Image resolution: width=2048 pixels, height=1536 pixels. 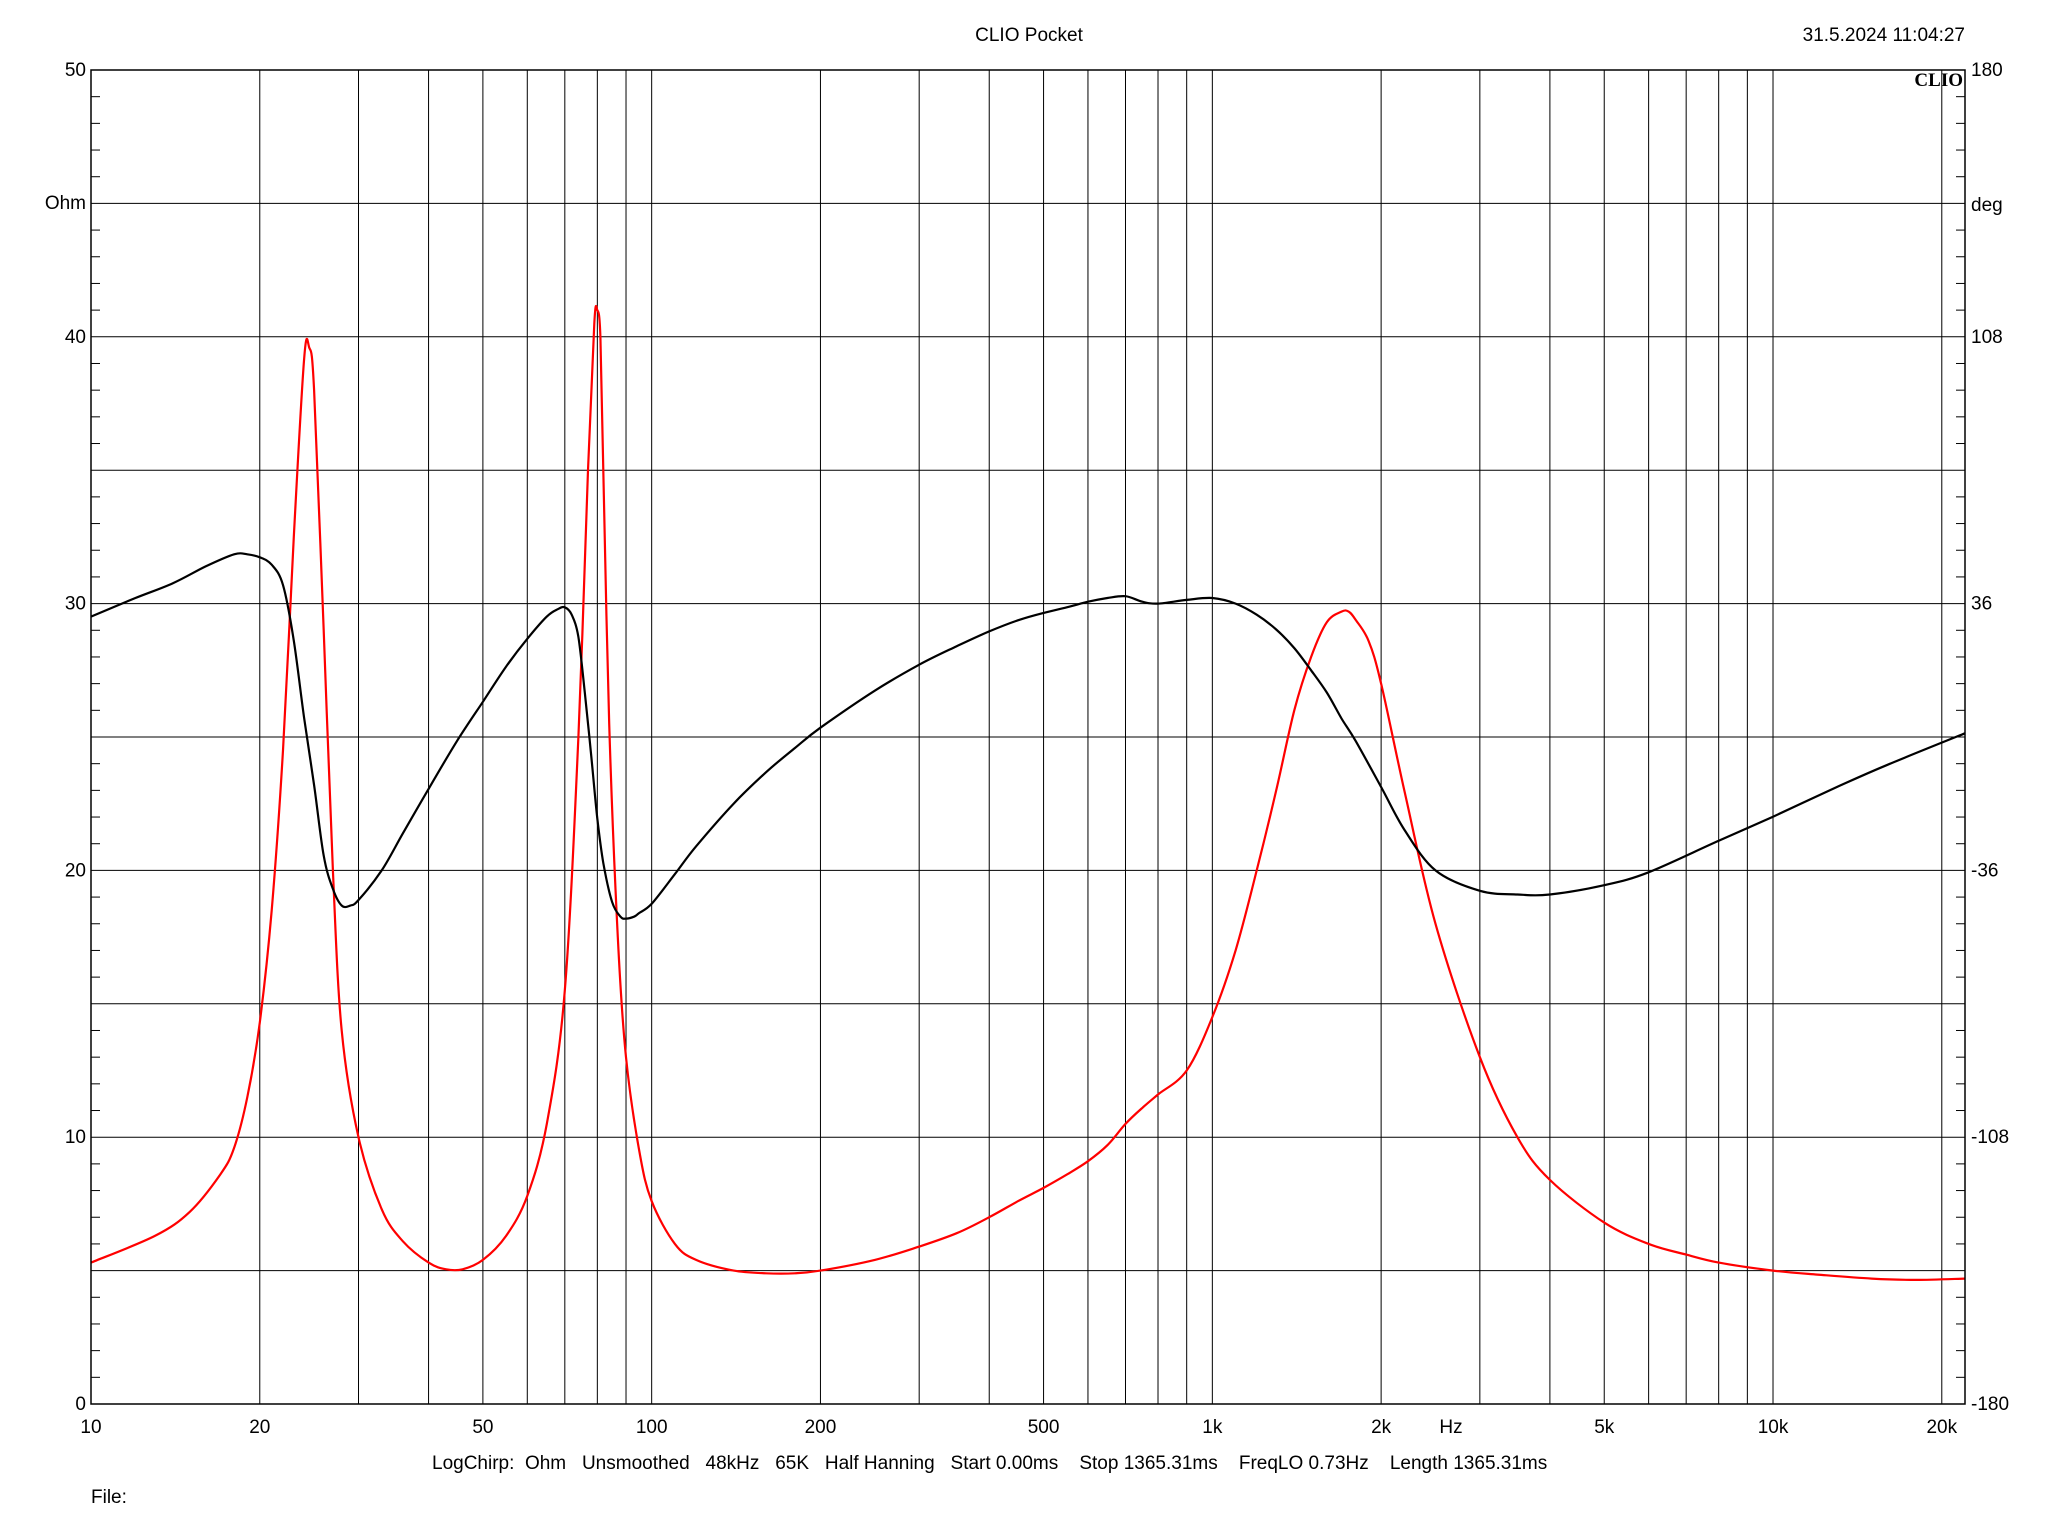 What do you see at coordinates (75, 870) in the screenshot?
I see `left-tick-label: 20` at bounding box center [75, 870].